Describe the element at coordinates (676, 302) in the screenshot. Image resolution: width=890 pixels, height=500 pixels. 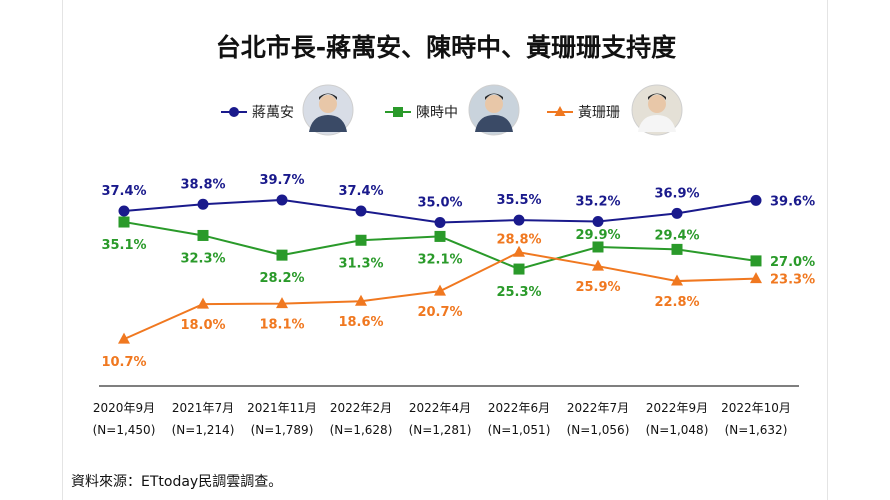
I see `data-label-huang-7: 22.8%` at that location.